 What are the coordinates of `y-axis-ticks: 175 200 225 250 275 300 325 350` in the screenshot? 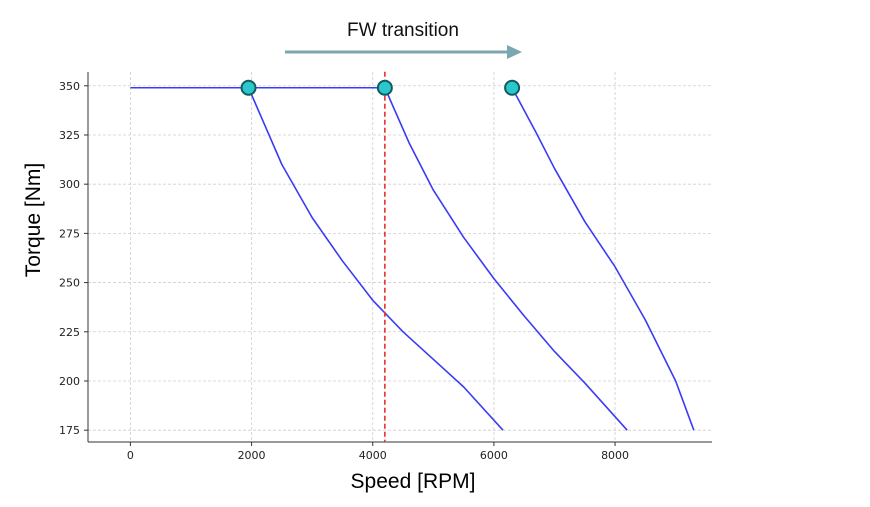 It's located at (73, 258).